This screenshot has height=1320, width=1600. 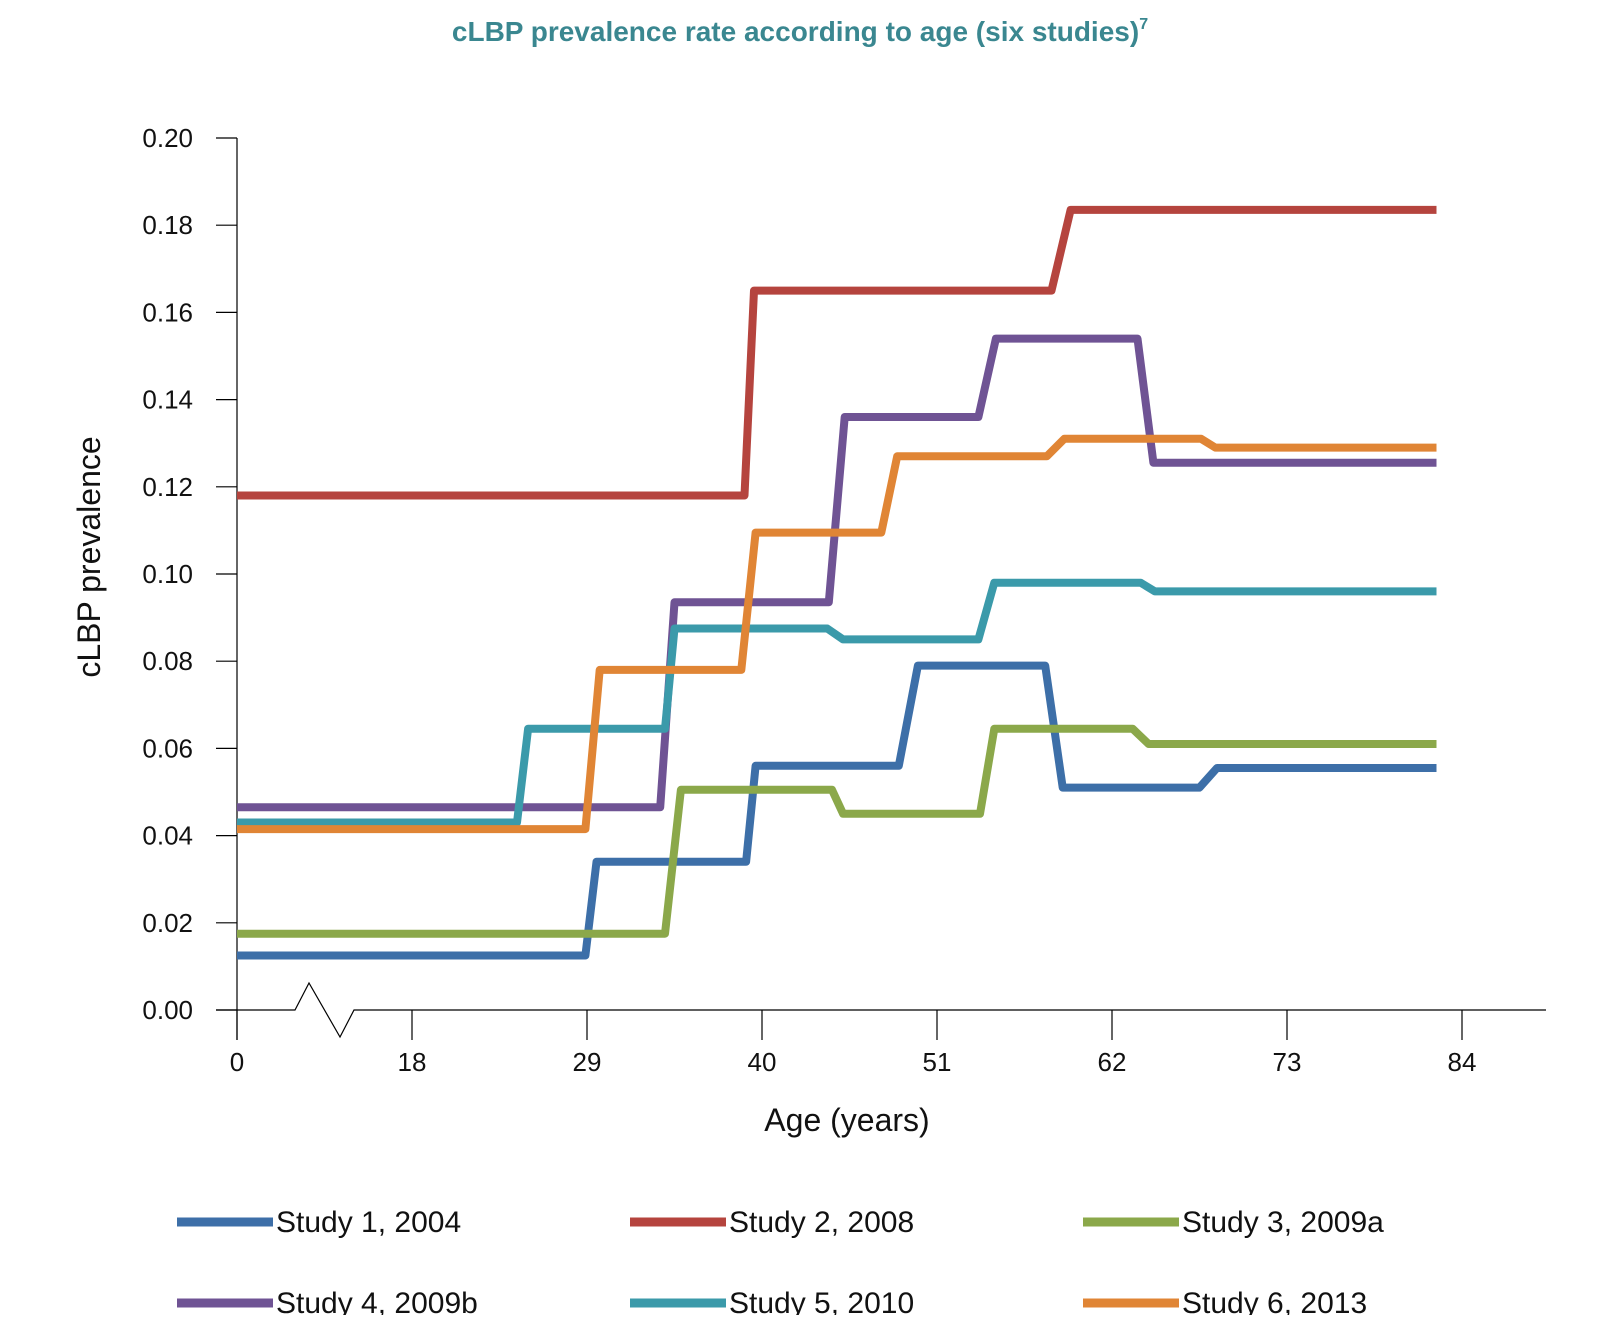 I want to click on y-tick-label: 0.02, so click(x=167, y=923).